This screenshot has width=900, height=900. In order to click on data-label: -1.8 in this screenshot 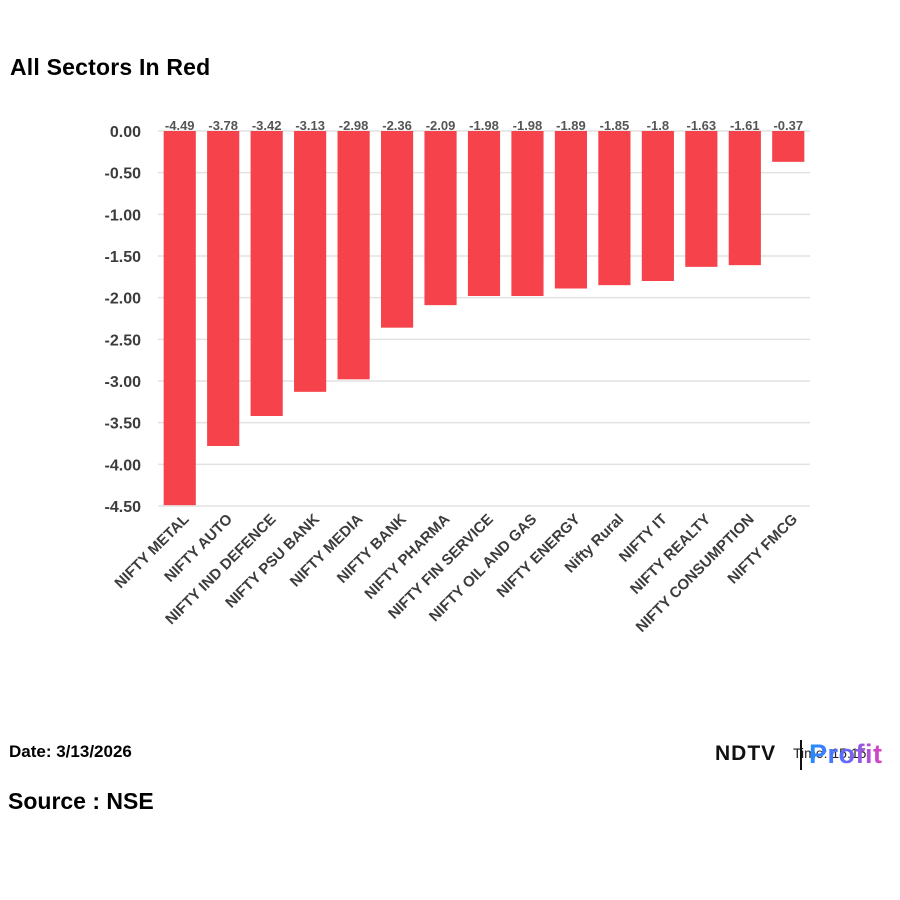, I will do `click(658, 125)`.